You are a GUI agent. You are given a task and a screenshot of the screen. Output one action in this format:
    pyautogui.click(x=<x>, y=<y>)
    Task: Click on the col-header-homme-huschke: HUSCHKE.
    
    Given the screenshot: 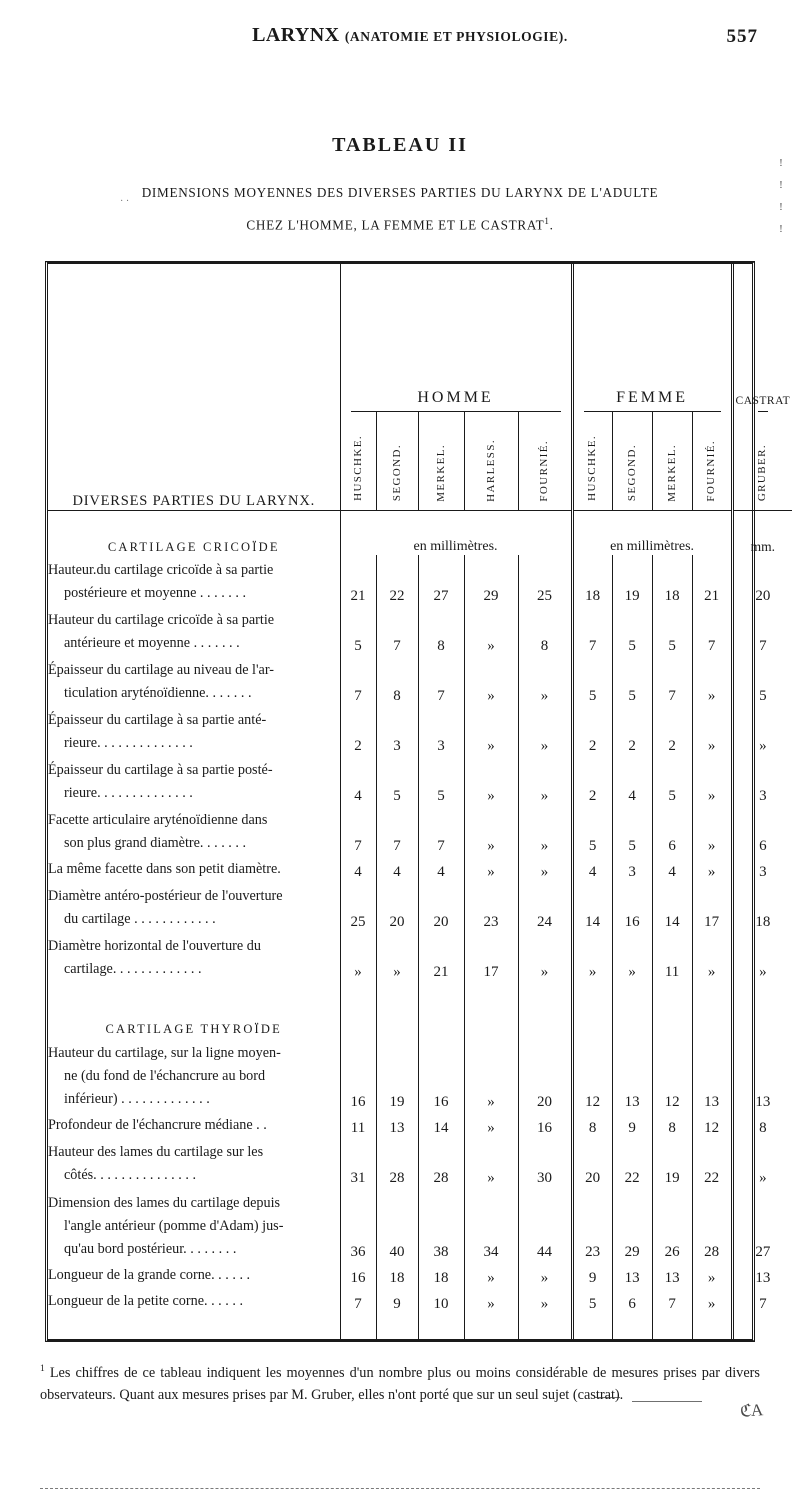 What is the action you would take?
    pyautogui.click(x=357, y=462)
    